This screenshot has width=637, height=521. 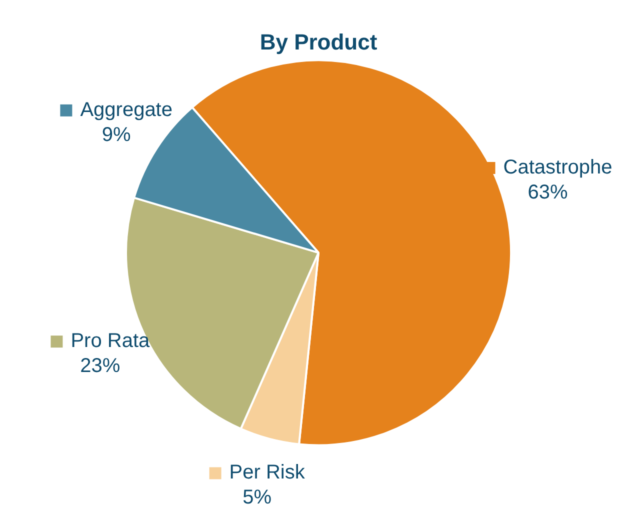 I want to click on legend-label: Catastrophe, so click(x=557, y=167).